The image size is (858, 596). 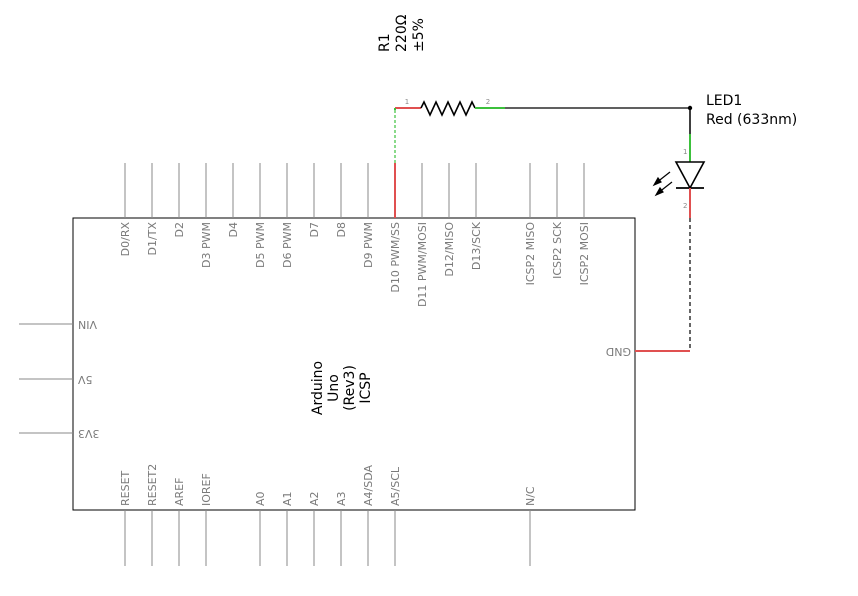 What do you see at coordinates (206, 245) in the screenshot?
I see `pin-label-d3: D3 PWM` at bounding box center [206, 245].